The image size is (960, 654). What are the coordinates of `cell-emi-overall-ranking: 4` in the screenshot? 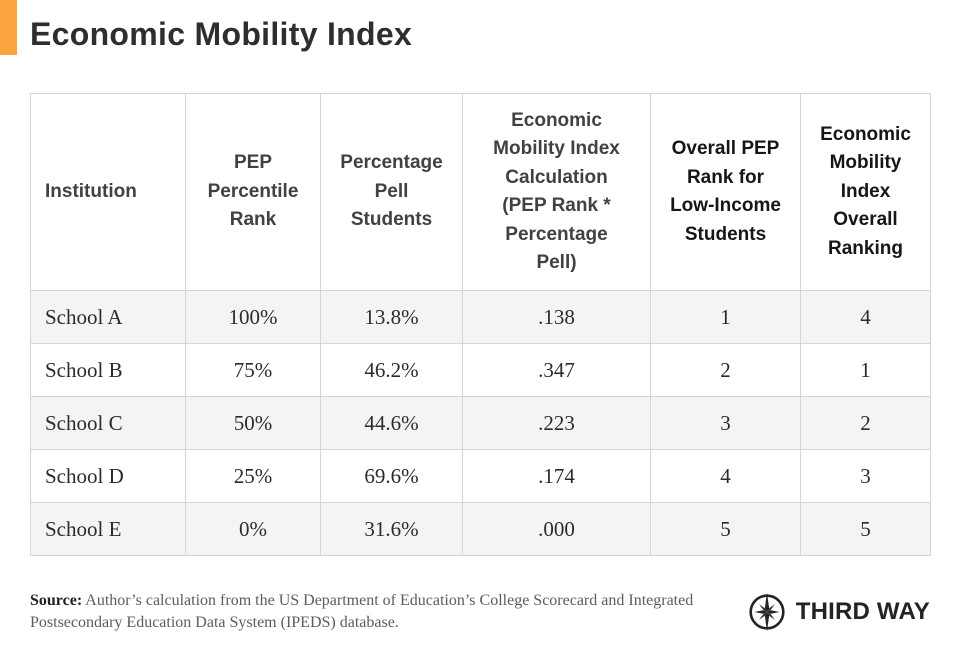 It's located at (865, 317).